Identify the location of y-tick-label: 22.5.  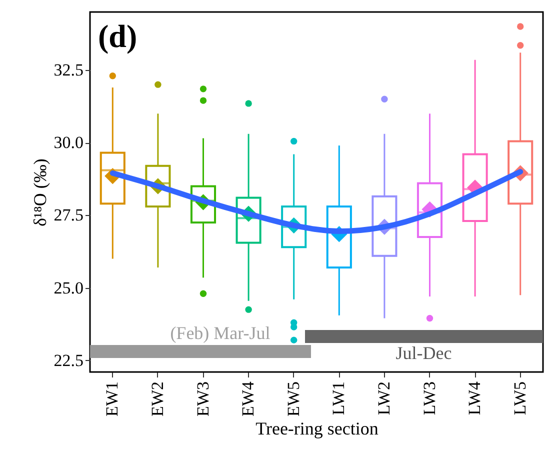
(69, 360).